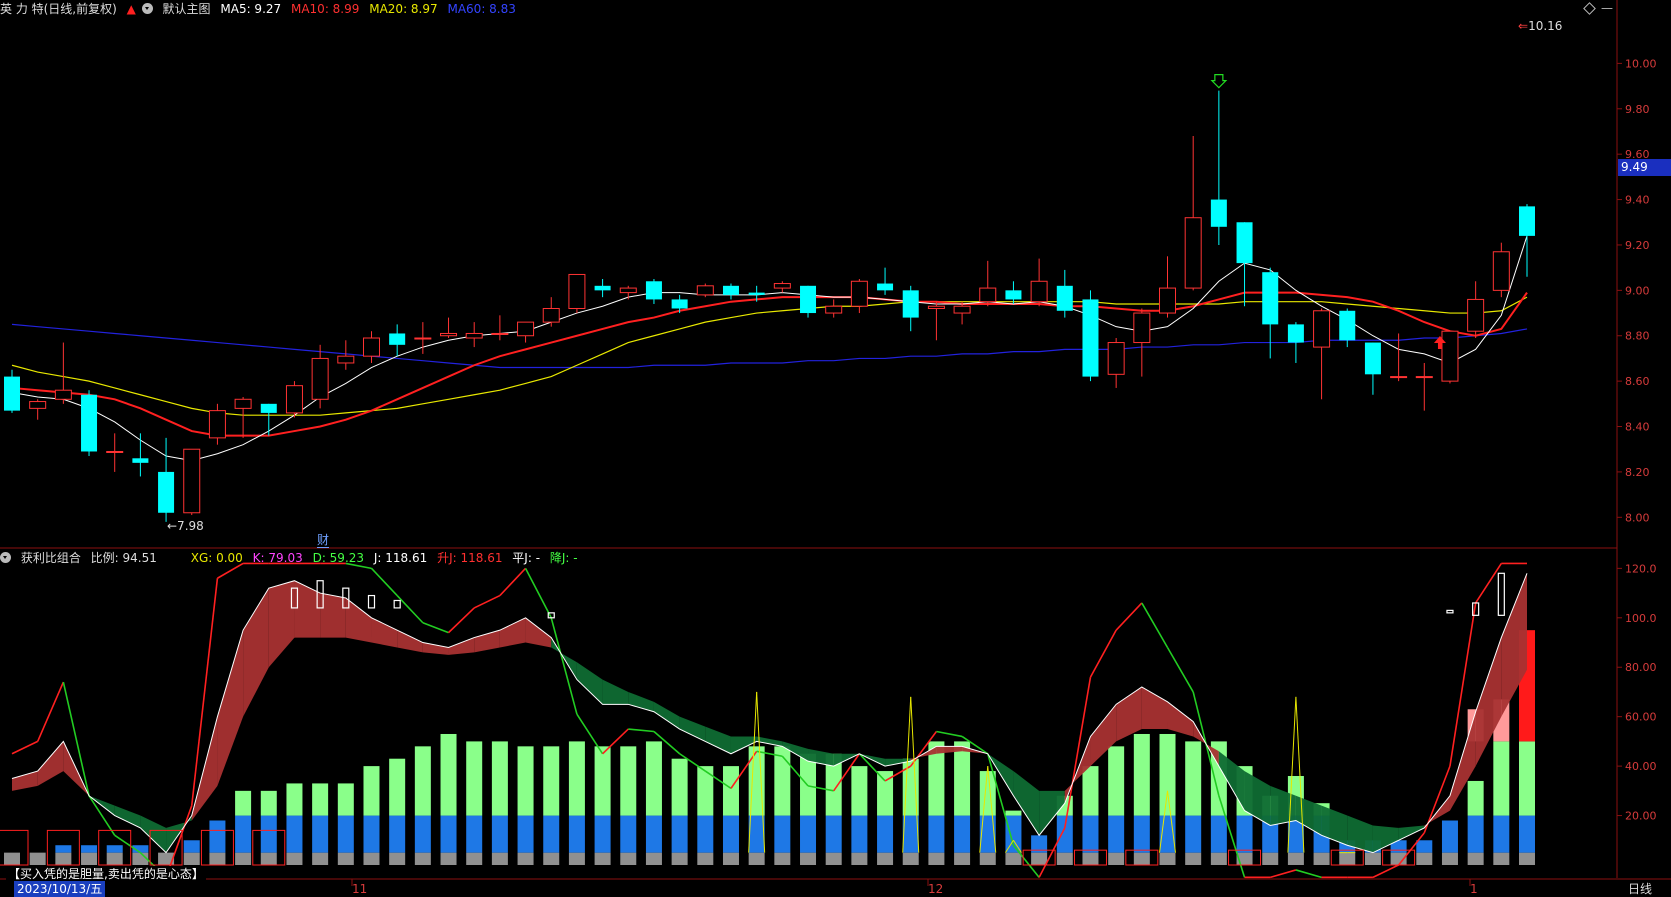  I want to click on sub-tick-label: 80.00, so click(1641, 667).